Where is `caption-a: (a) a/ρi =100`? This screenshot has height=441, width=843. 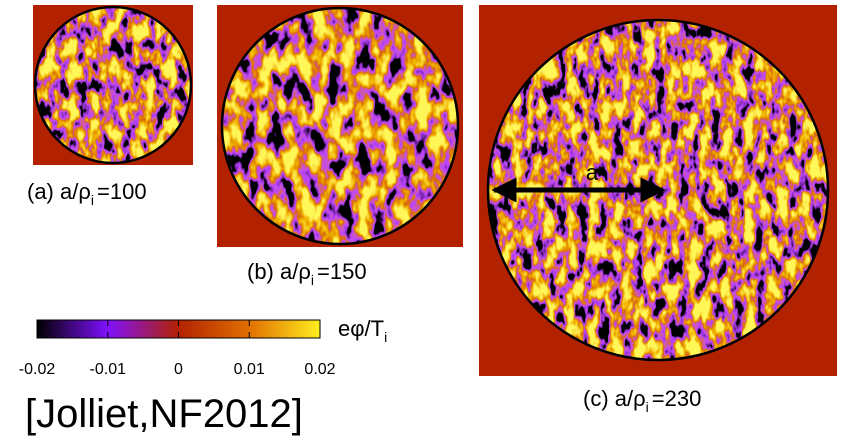 caption-a: (a) a/ρi =100 is located at coordinates (87, 193).